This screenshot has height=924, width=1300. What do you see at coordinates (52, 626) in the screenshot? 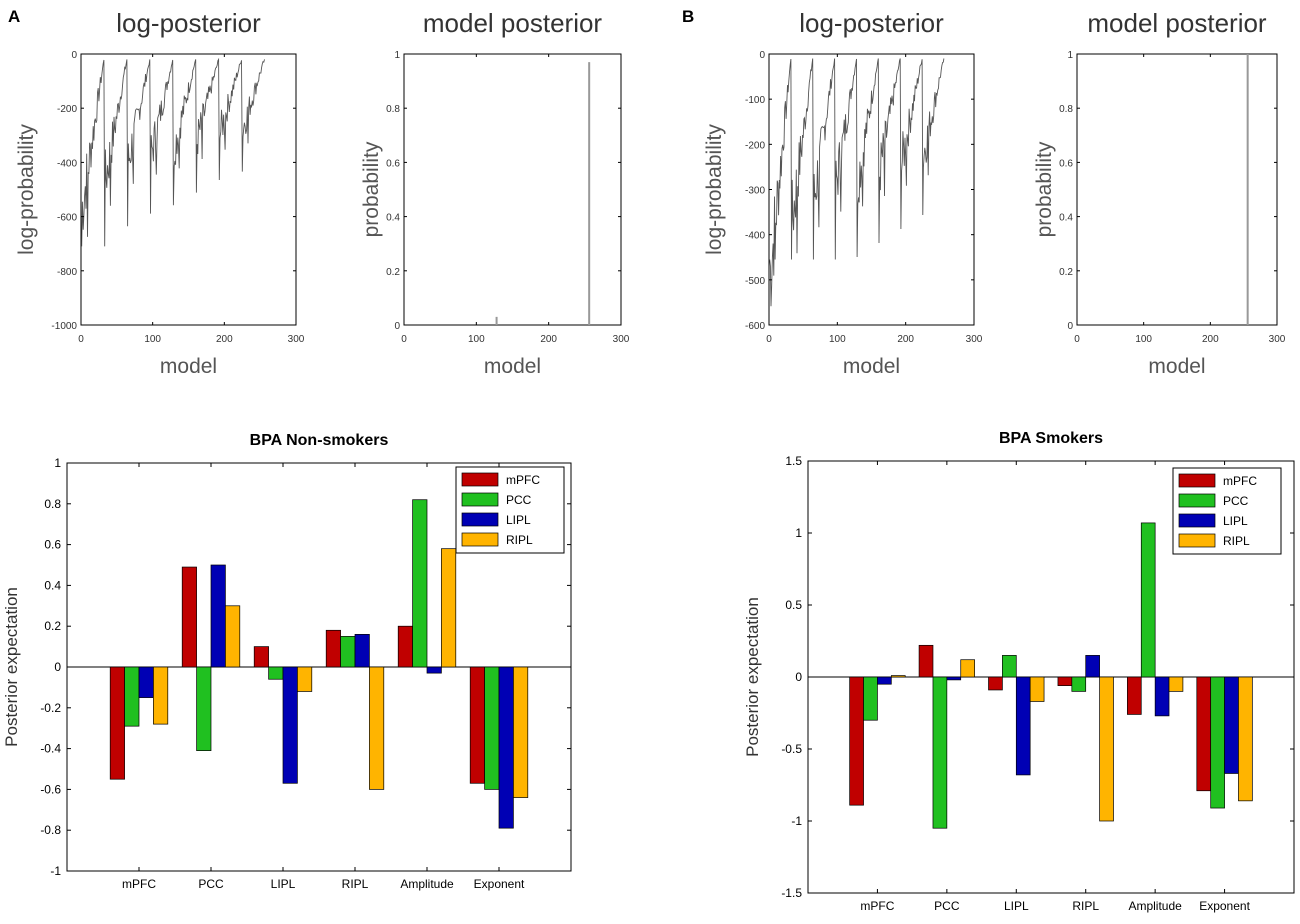
I see `a-bpa-nonsmokers-ytick-label: 0.2` at bounding box center [52, 626].